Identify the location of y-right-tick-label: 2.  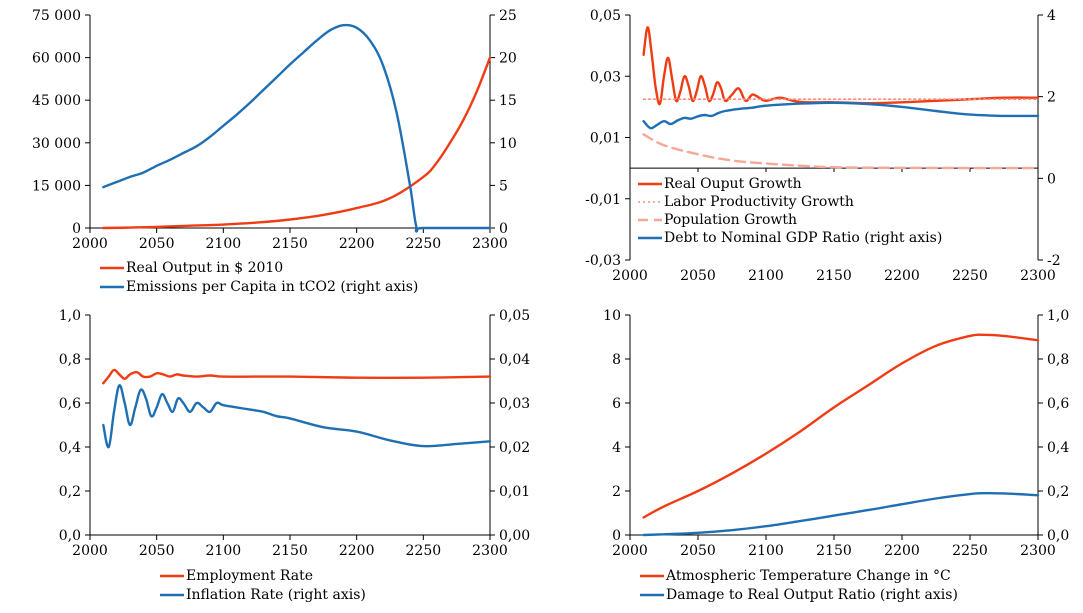
(1051, 98).